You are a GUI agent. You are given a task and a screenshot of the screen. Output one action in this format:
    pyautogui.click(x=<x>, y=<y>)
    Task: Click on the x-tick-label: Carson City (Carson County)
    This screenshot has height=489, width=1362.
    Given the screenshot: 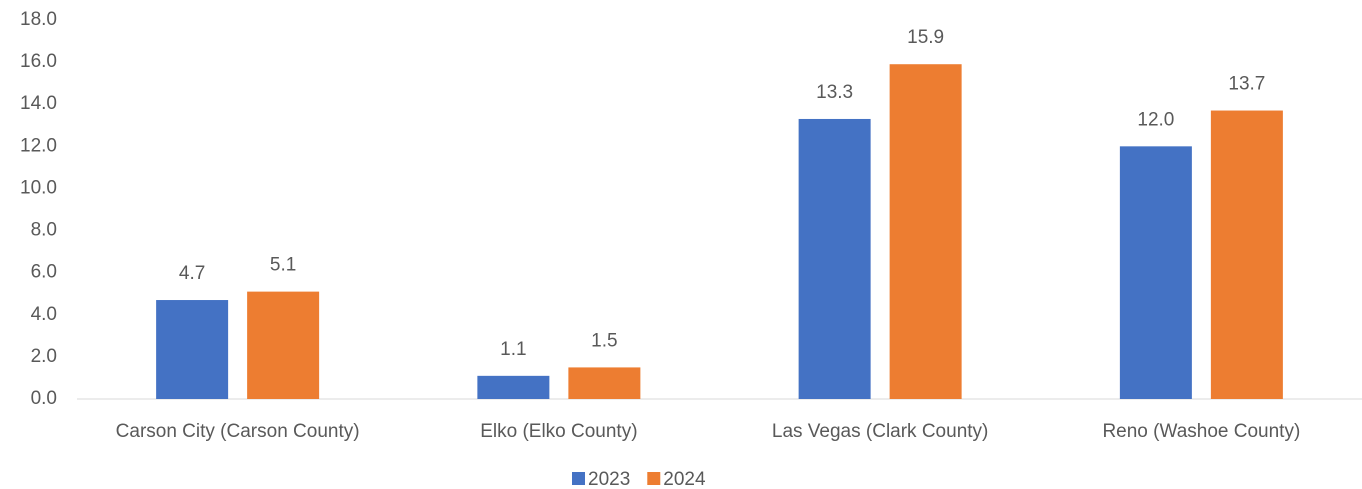 What is the action you would take?
    pyautogui.click(x=238, y=431)
    